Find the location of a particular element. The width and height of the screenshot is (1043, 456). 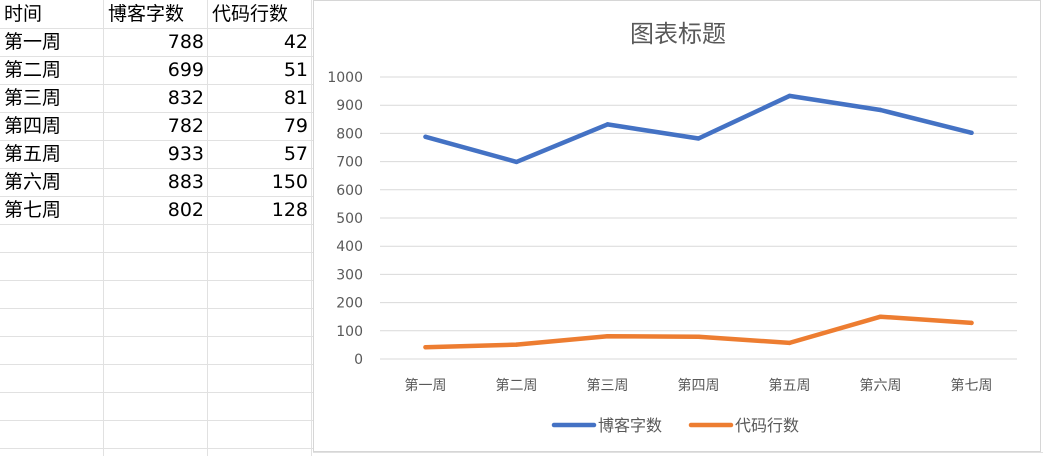

cell-code-lines: 150 is located at coordinates (289, 182).